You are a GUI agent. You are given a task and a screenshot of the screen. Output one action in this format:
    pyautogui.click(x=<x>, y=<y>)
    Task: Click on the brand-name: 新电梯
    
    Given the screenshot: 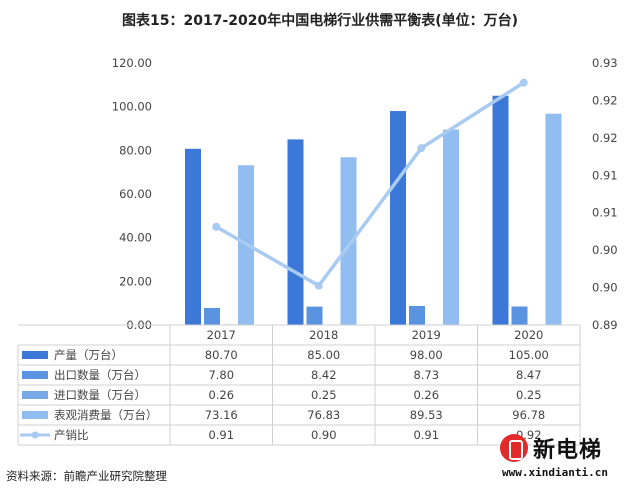 What is the action you would take?
    pyautogui.click(x=568, y=450)
    